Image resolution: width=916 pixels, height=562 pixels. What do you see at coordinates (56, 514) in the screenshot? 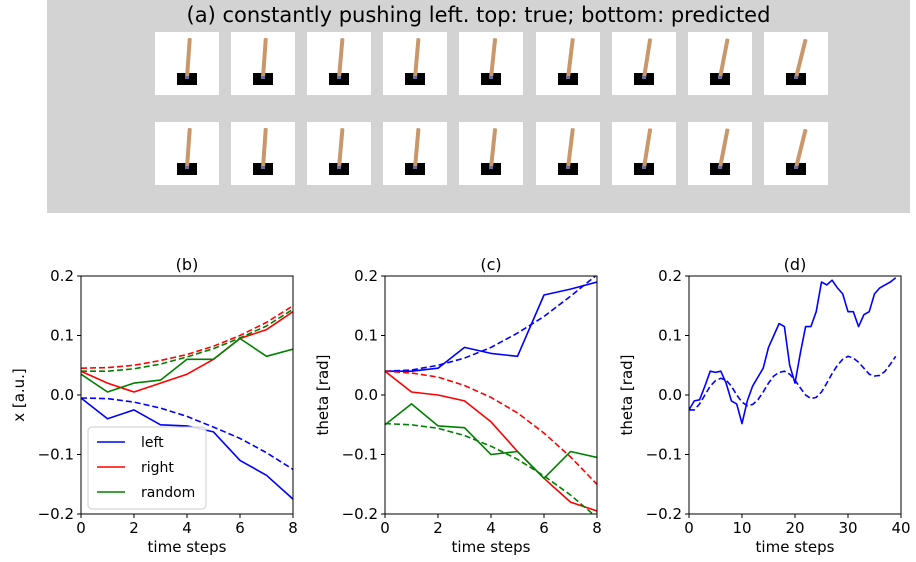
I see `chart-b-ytick-label-0: −0.2` at bounding box center [56, 514].